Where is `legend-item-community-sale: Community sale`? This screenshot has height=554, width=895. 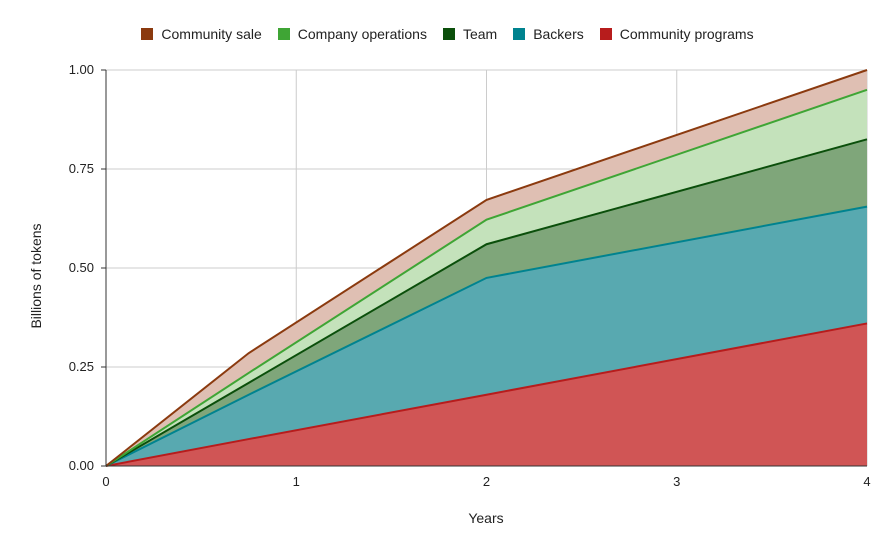
legend-item-community-sale: Community sale is located at coordinates (201, 34).